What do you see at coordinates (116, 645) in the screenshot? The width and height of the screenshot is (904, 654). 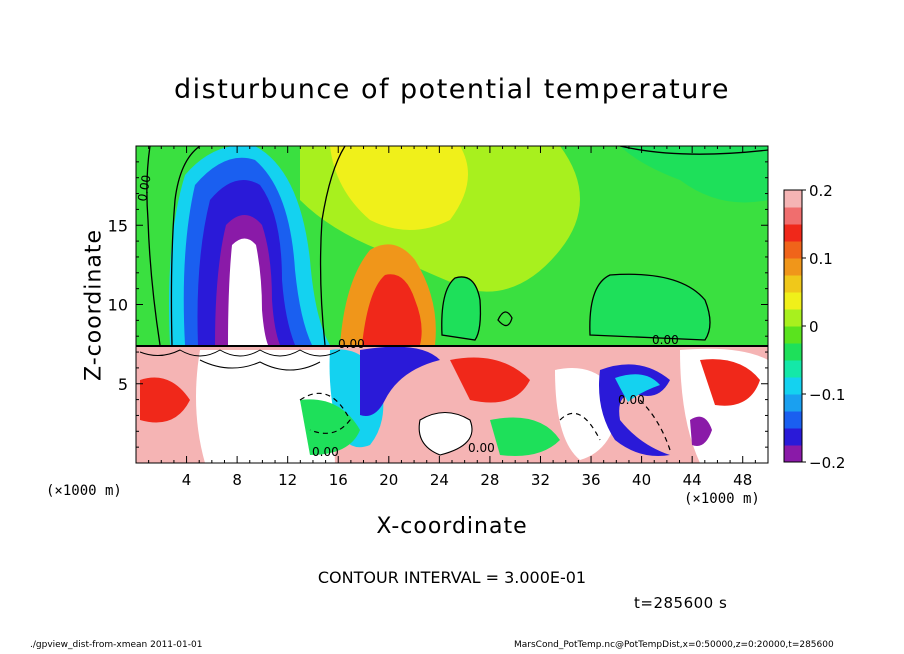 I see `footer-script-info: ./gpview_dist-from-xmean 2011-01-01` at bounding box center [116, 645].